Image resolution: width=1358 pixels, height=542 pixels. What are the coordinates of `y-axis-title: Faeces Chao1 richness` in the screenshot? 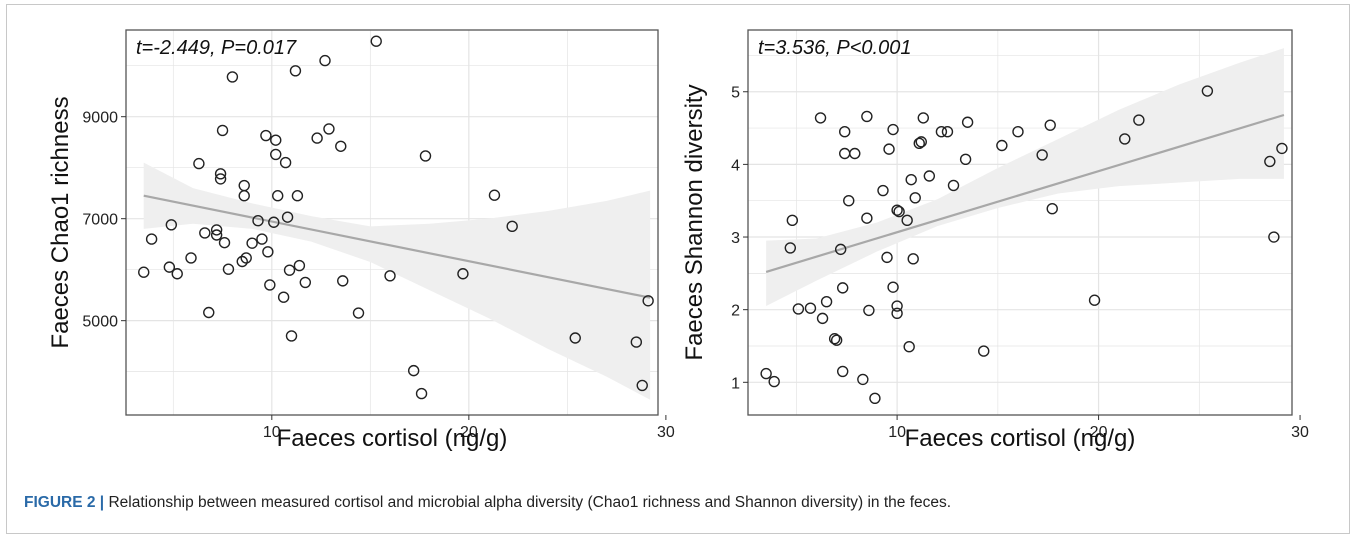 It's located at (60, 222).